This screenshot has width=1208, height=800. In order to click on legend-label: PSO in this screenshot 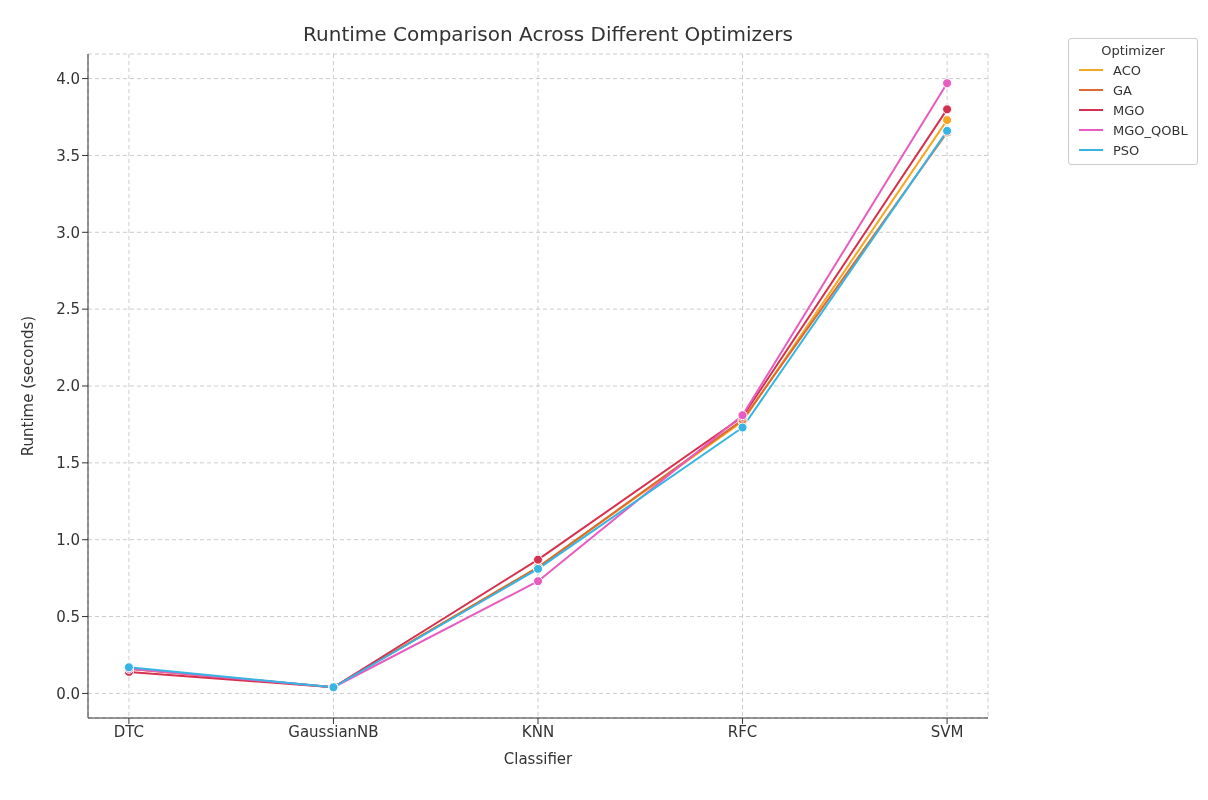, I will do `click(1126, 150)`.